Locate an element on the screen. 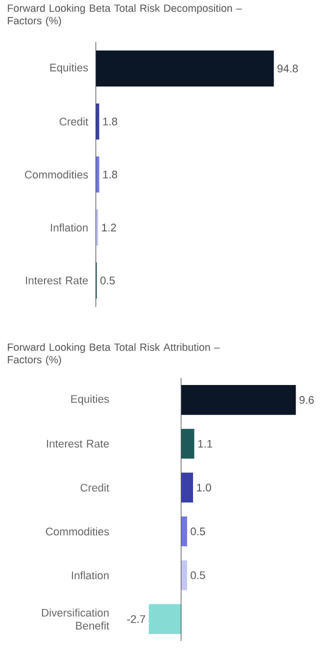  data-label: 1.2 is located at coordinates (109, 228).